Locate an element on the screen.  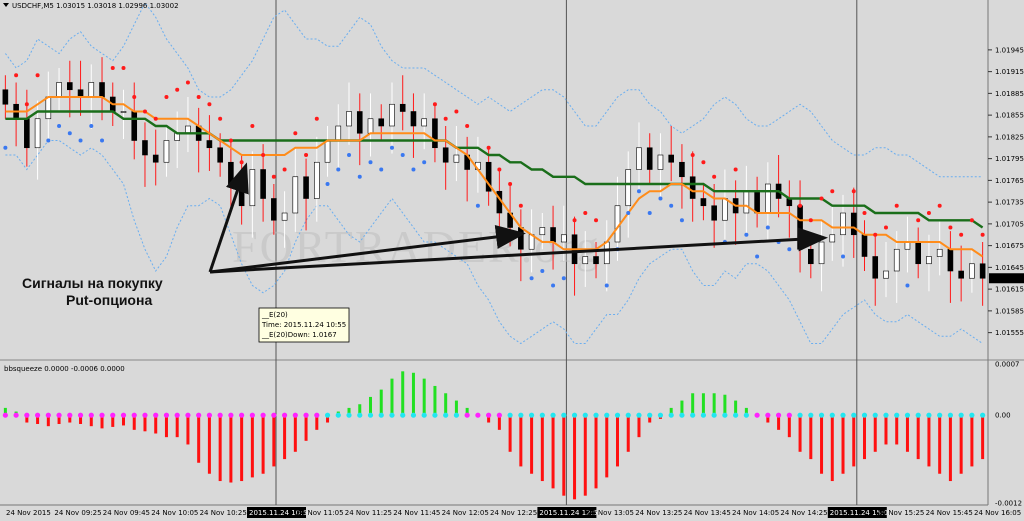
indicator-tick-label: 0.00 is located at coordinates (1003, 416).